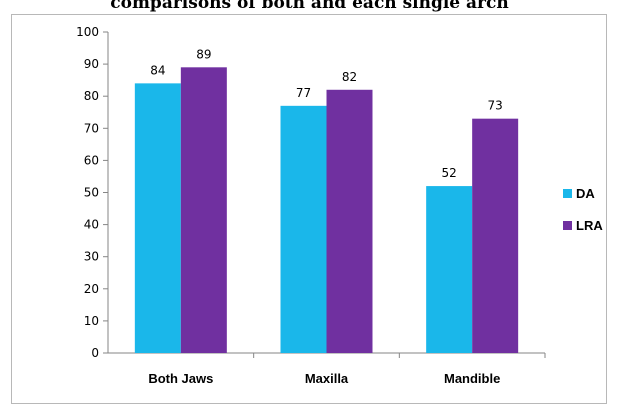 This screenshot has height=404, width=619. Describe the element at coordinates (472, 378) in the screenshot. I see `x-tick-label: Mandible` at that location.